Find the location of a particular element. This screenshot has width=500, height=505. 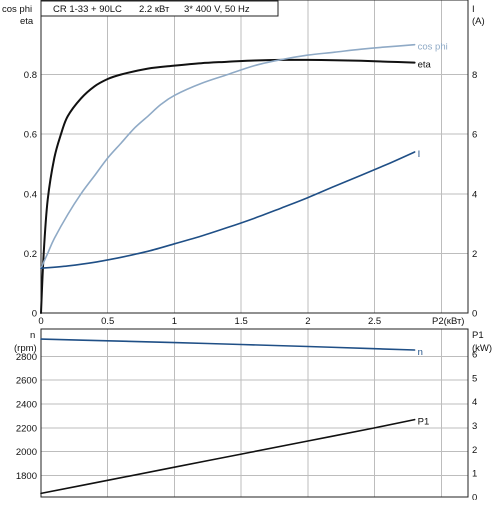

left-axis-label-rpm: (rpm) is located at coordinates (25, 348).